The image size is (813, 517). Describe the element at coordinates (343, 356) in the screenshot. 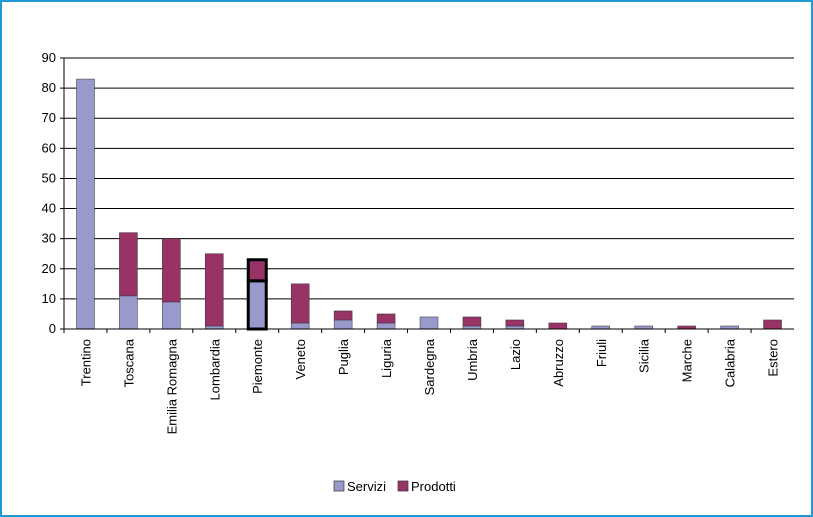

I see `x-category-label: Puglia` at that location.